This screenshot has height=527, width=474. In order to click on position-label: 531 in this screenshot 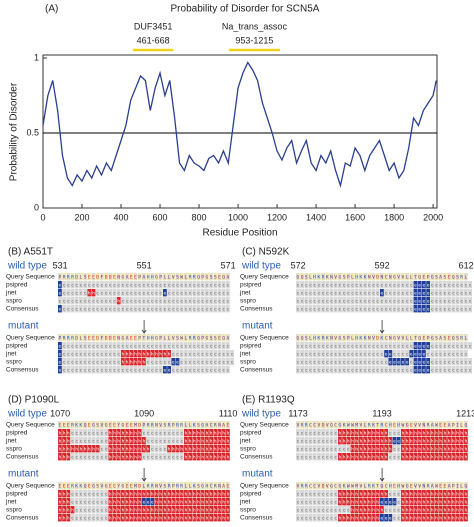, I will do `click(60, 265)`.